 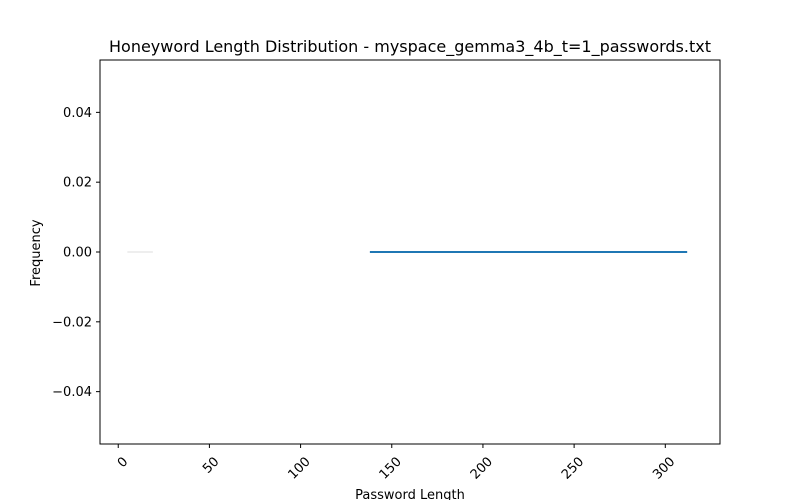 I want to click on y-tick-label: −0.04, so click(x=72, y=392).